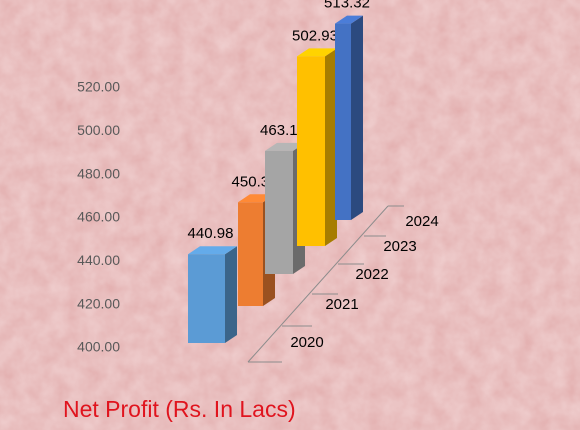 The height and width of the screenshot is (430, 580). Describe the element at coordinates (283, 130) in the screenshot. I see `value-label: 463.15` at that location.